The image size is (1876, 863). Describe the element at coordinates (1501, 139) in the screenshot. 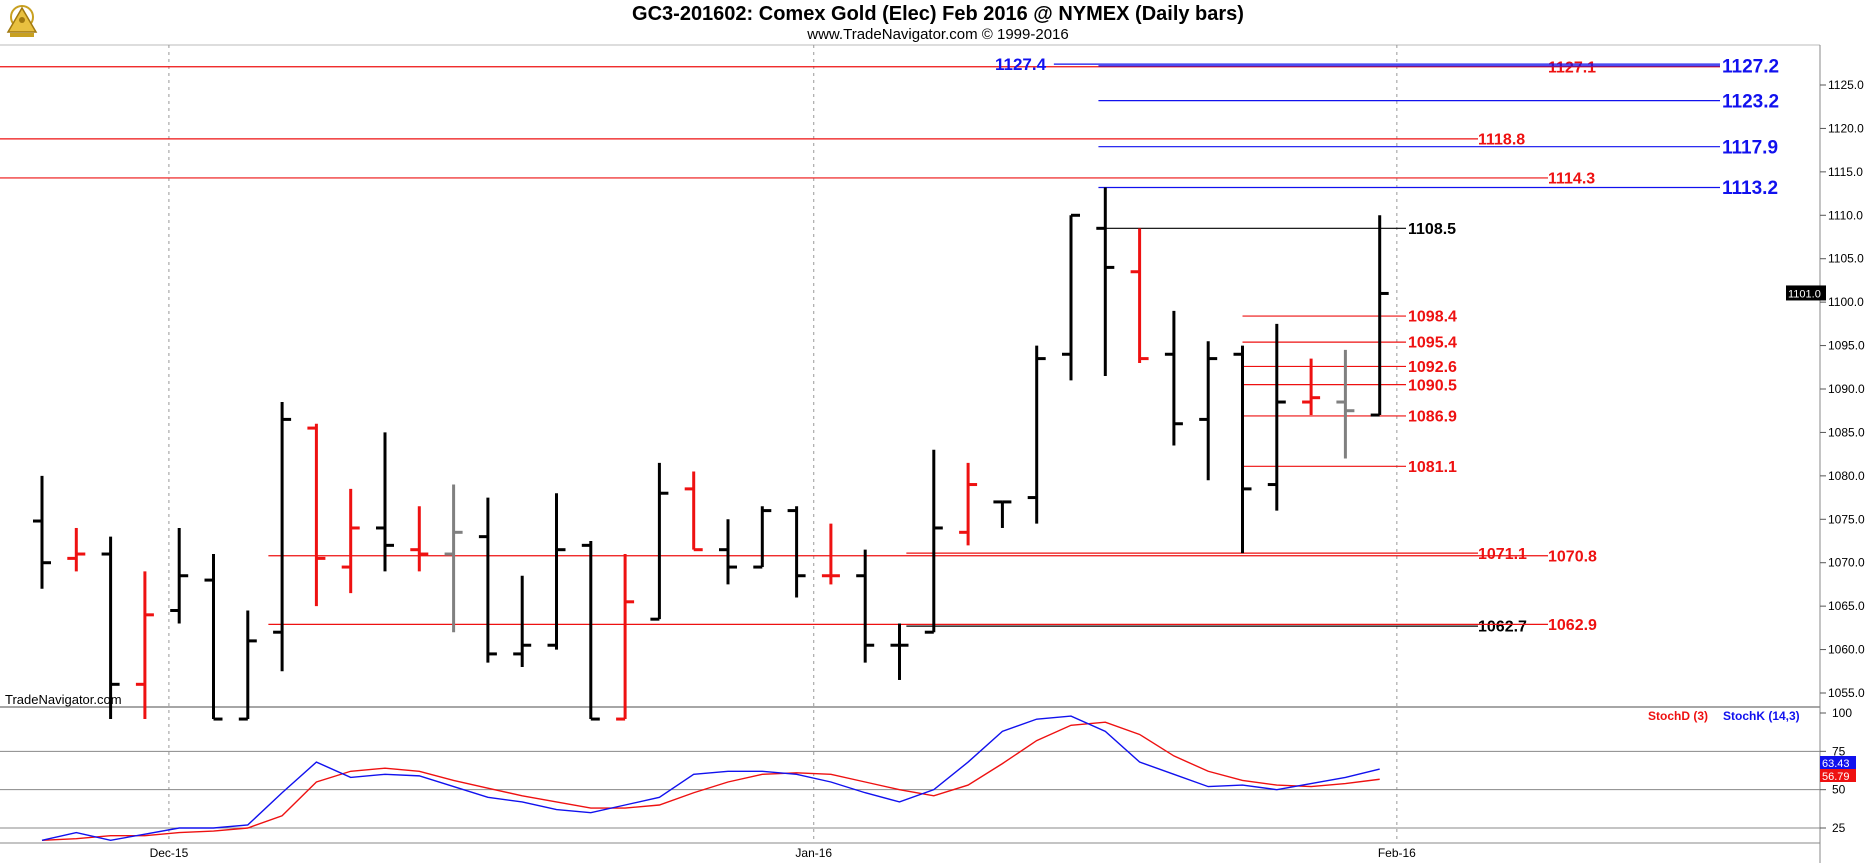

I see `level-label-1118-8: 1118.8` at that location.